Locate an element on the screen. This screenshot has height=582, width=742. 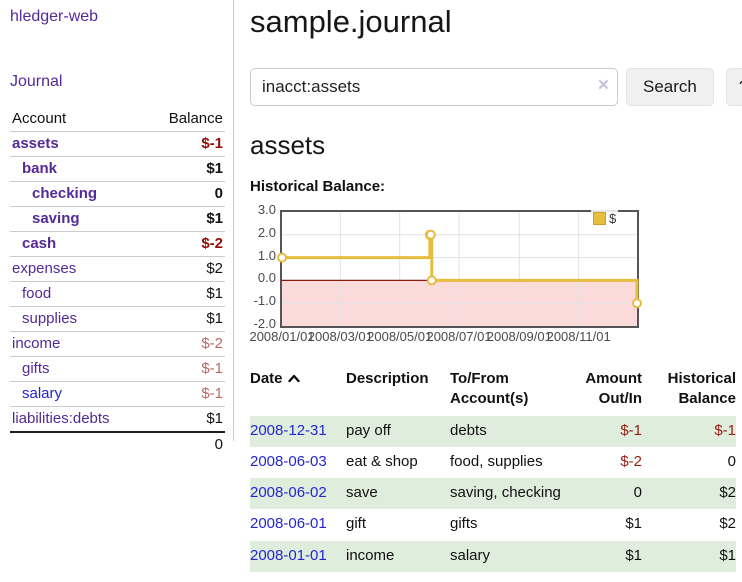
y-axis-tick-label: -1.0 is located at coordinates (264, 301).